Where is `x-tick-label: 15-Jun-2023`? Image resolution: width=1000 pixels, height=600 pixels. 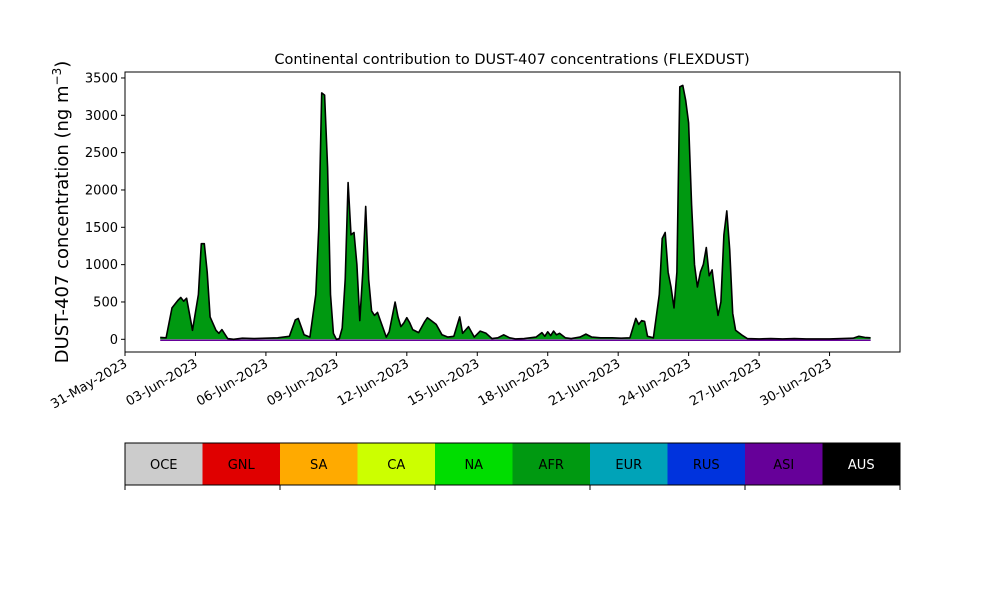
x-tick-label: 15-Jun-2023 is located at coordinates (443, 382).